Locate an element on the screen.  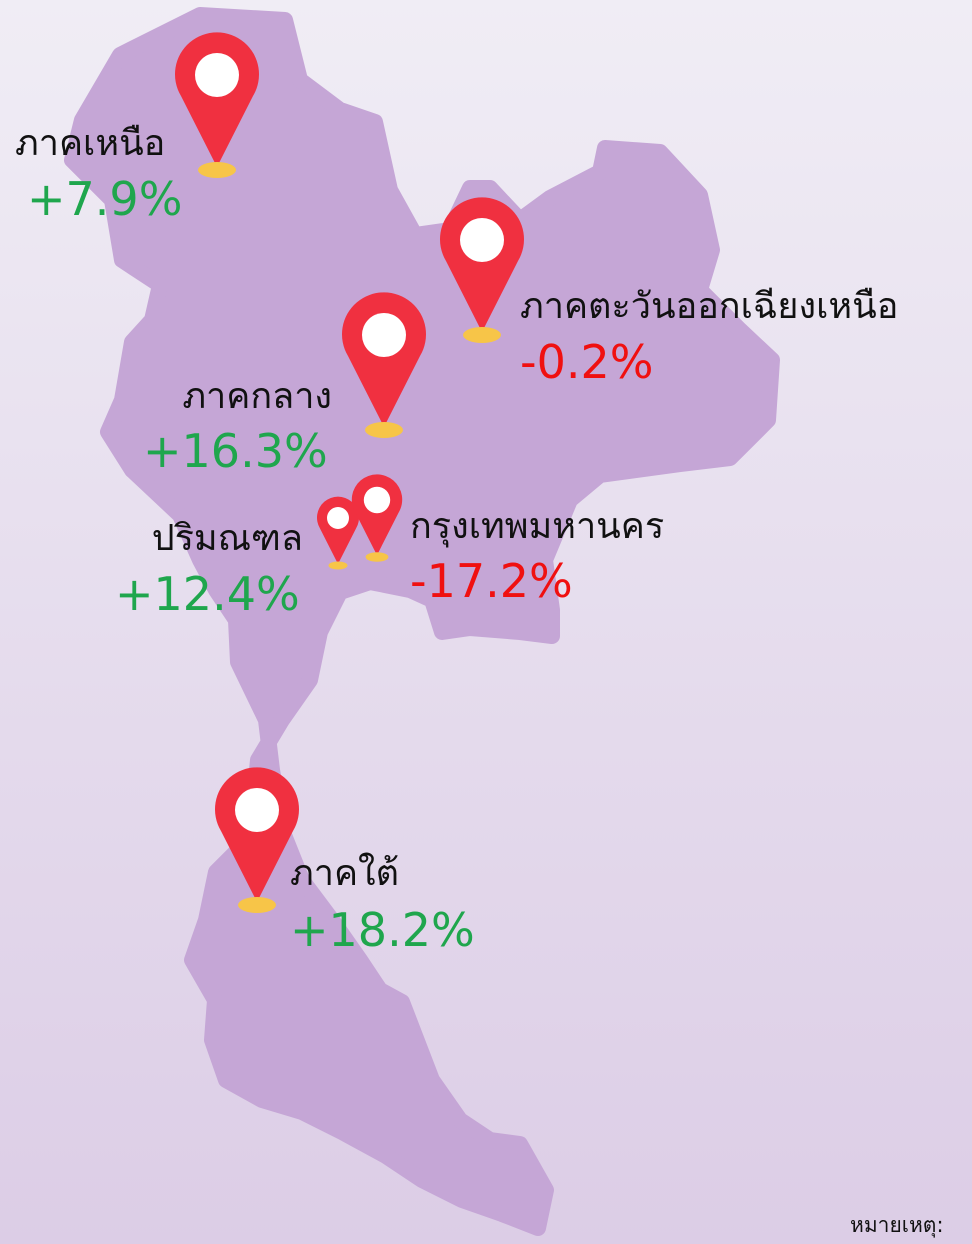
region-change: +12.4% is located at coordinates (207, 594).